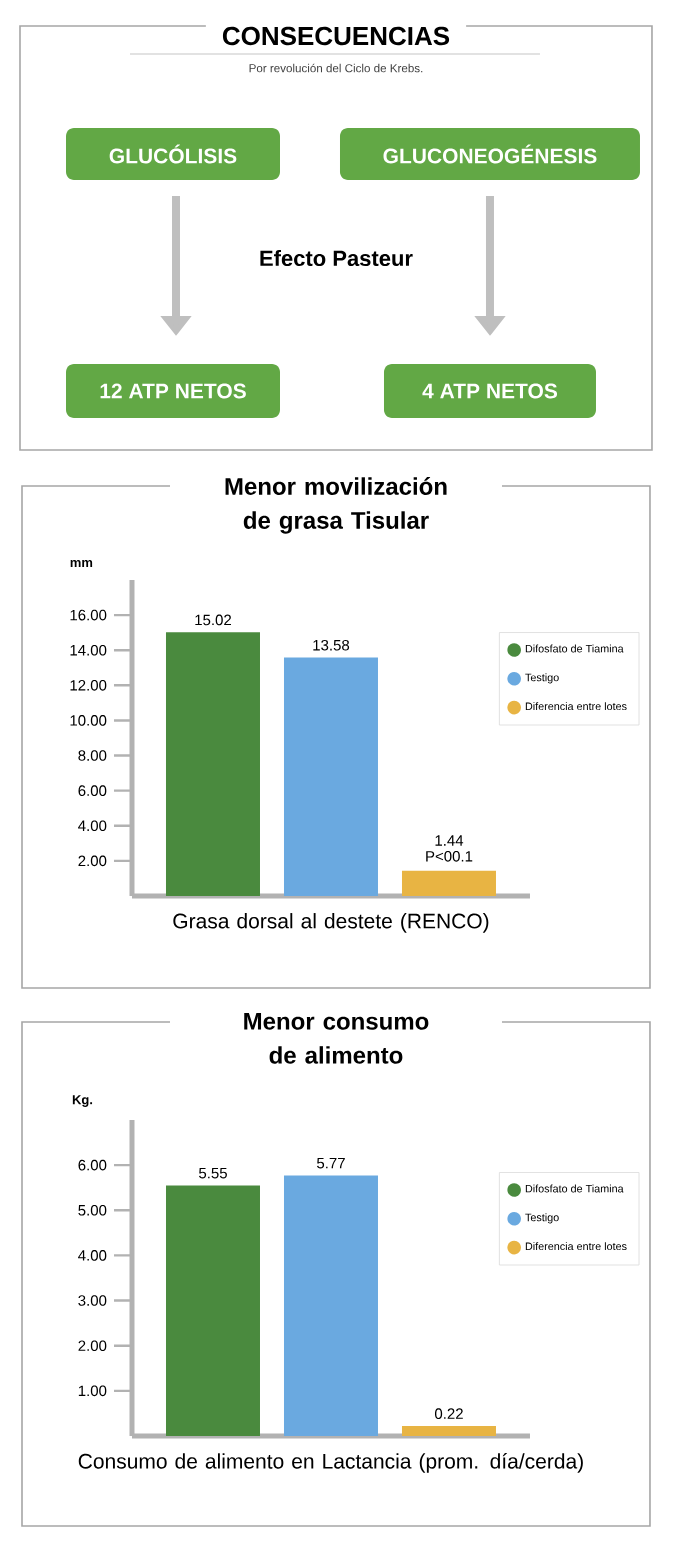 This screenshot has height=1546, width=700. What do you see at coordinates (490, 154) in the screenshot?
I see `text: GLUCONEOGÉNESIS` at bounding box center [490, 154].